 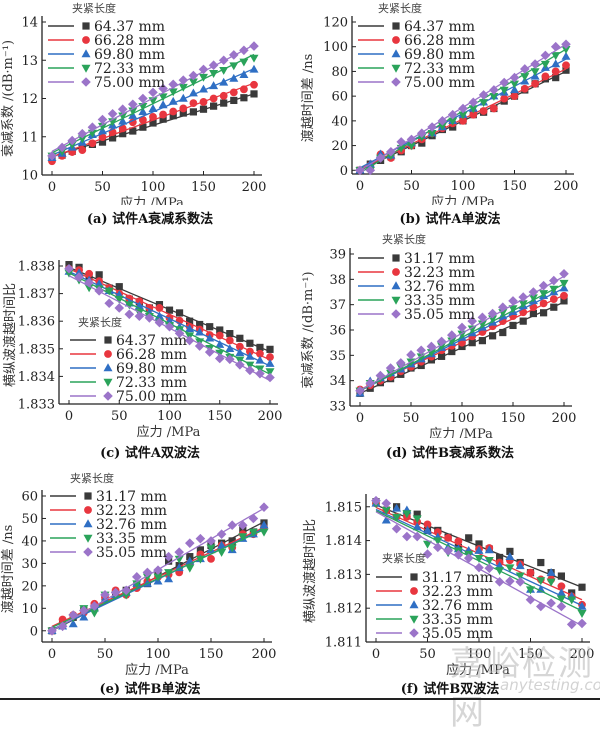 I want to click on y-axis-label: 横纵波渡越时间比, so click(x=310, y=571).